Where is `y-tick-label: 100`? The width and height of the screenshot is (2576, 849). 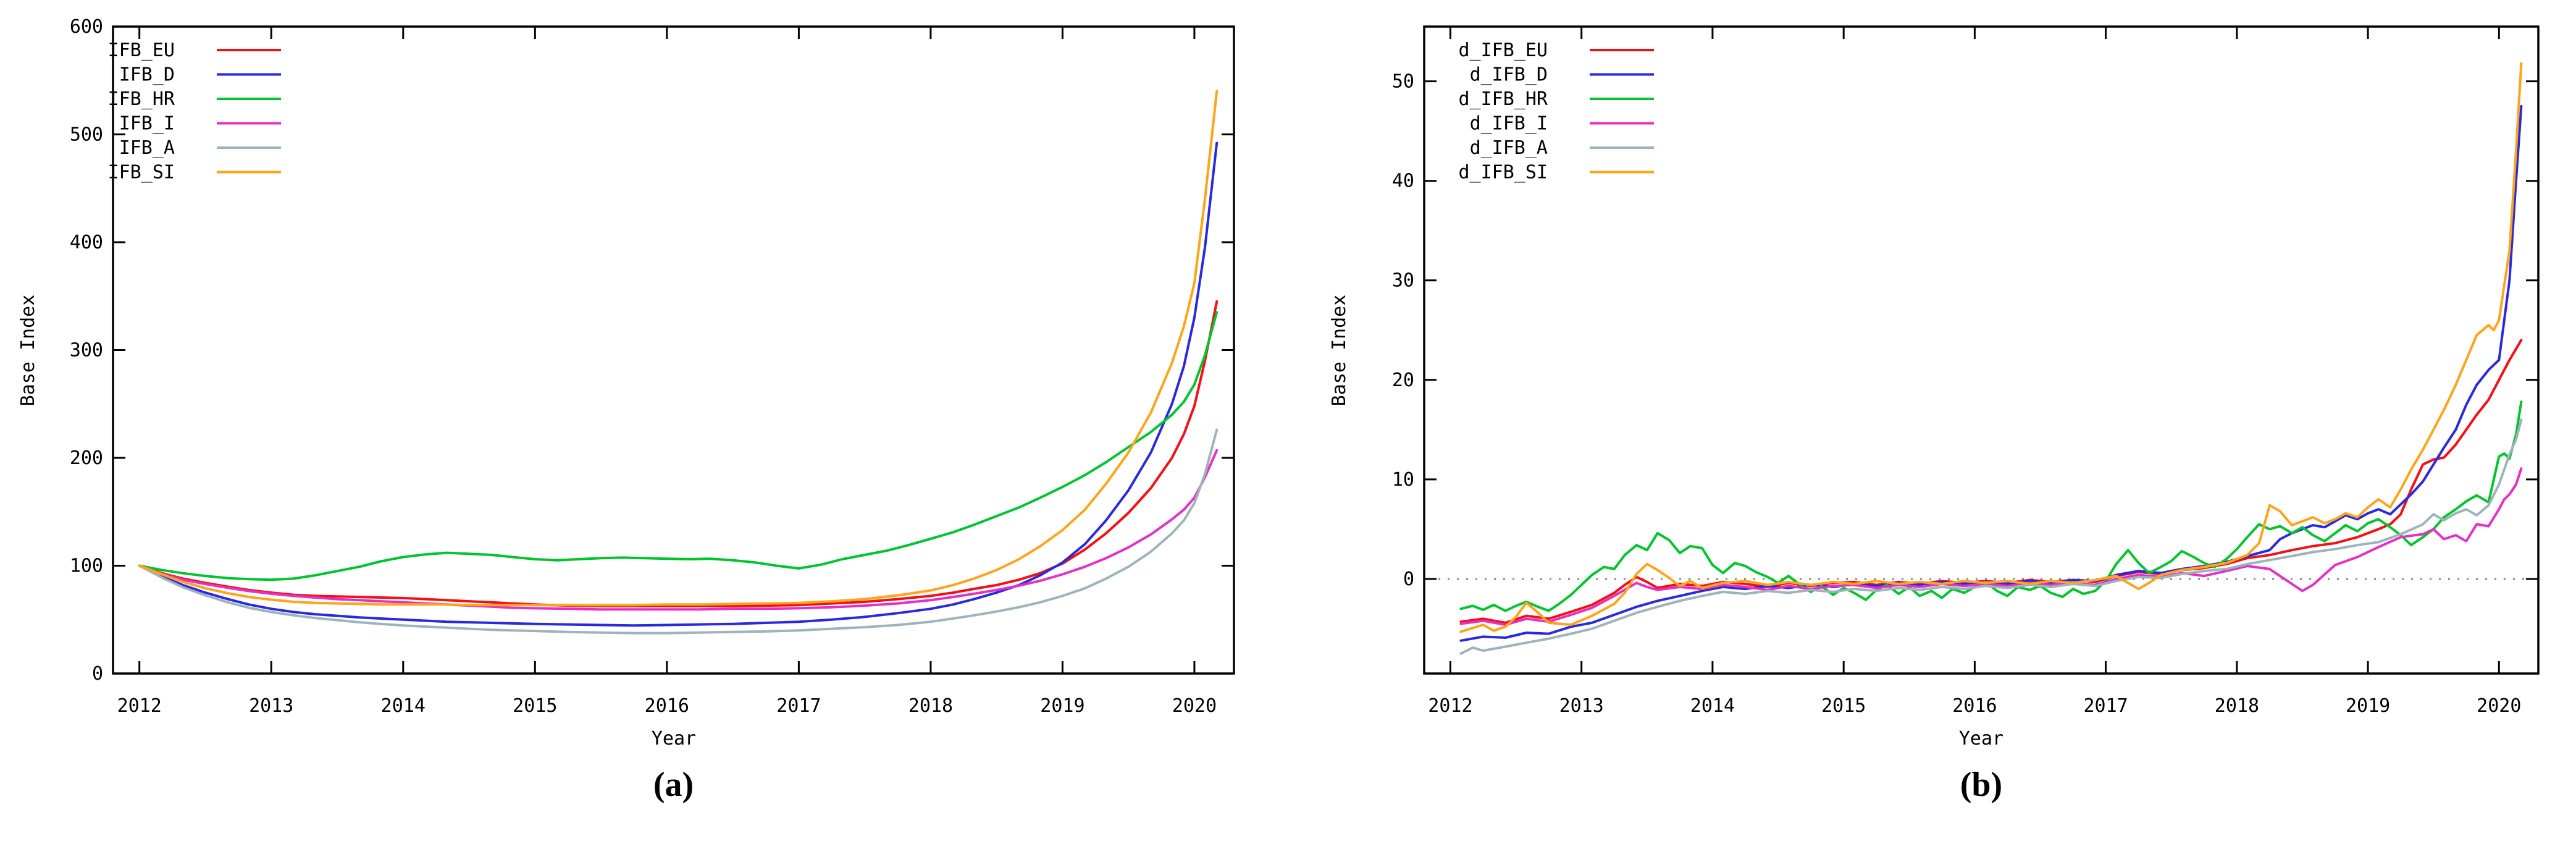
y-tick-label: 100 is located at coordinates (87, 566).